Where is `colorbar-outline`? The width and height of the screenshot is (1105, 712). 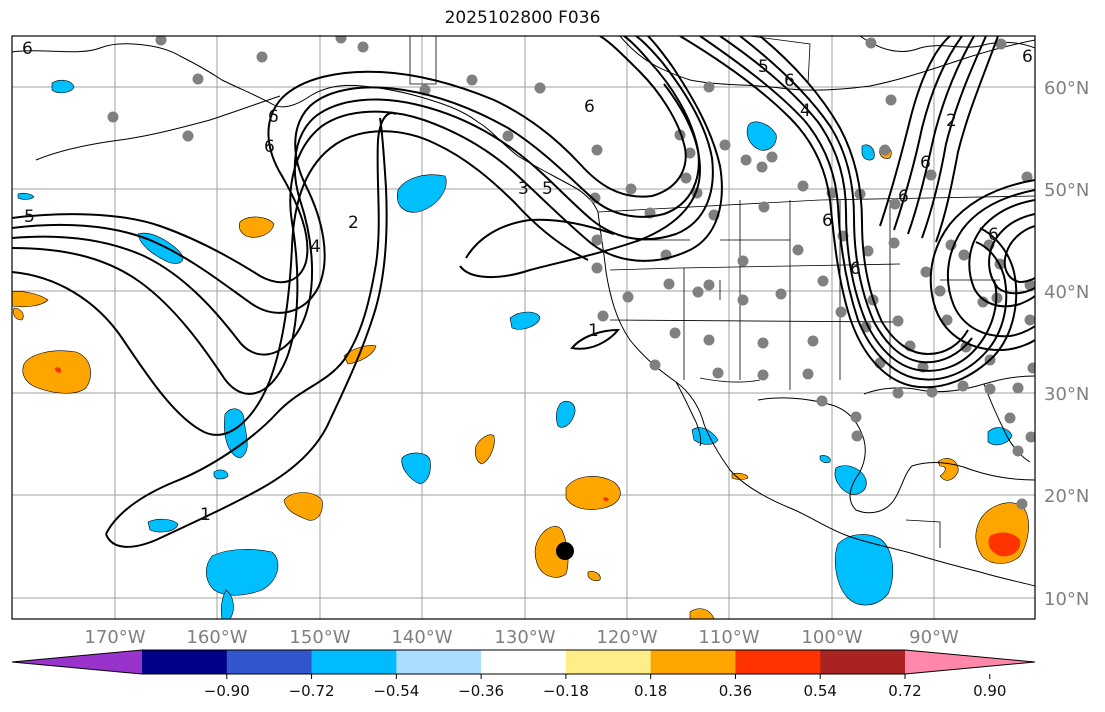 colorbar-outline is located at coordinates (523, 662).